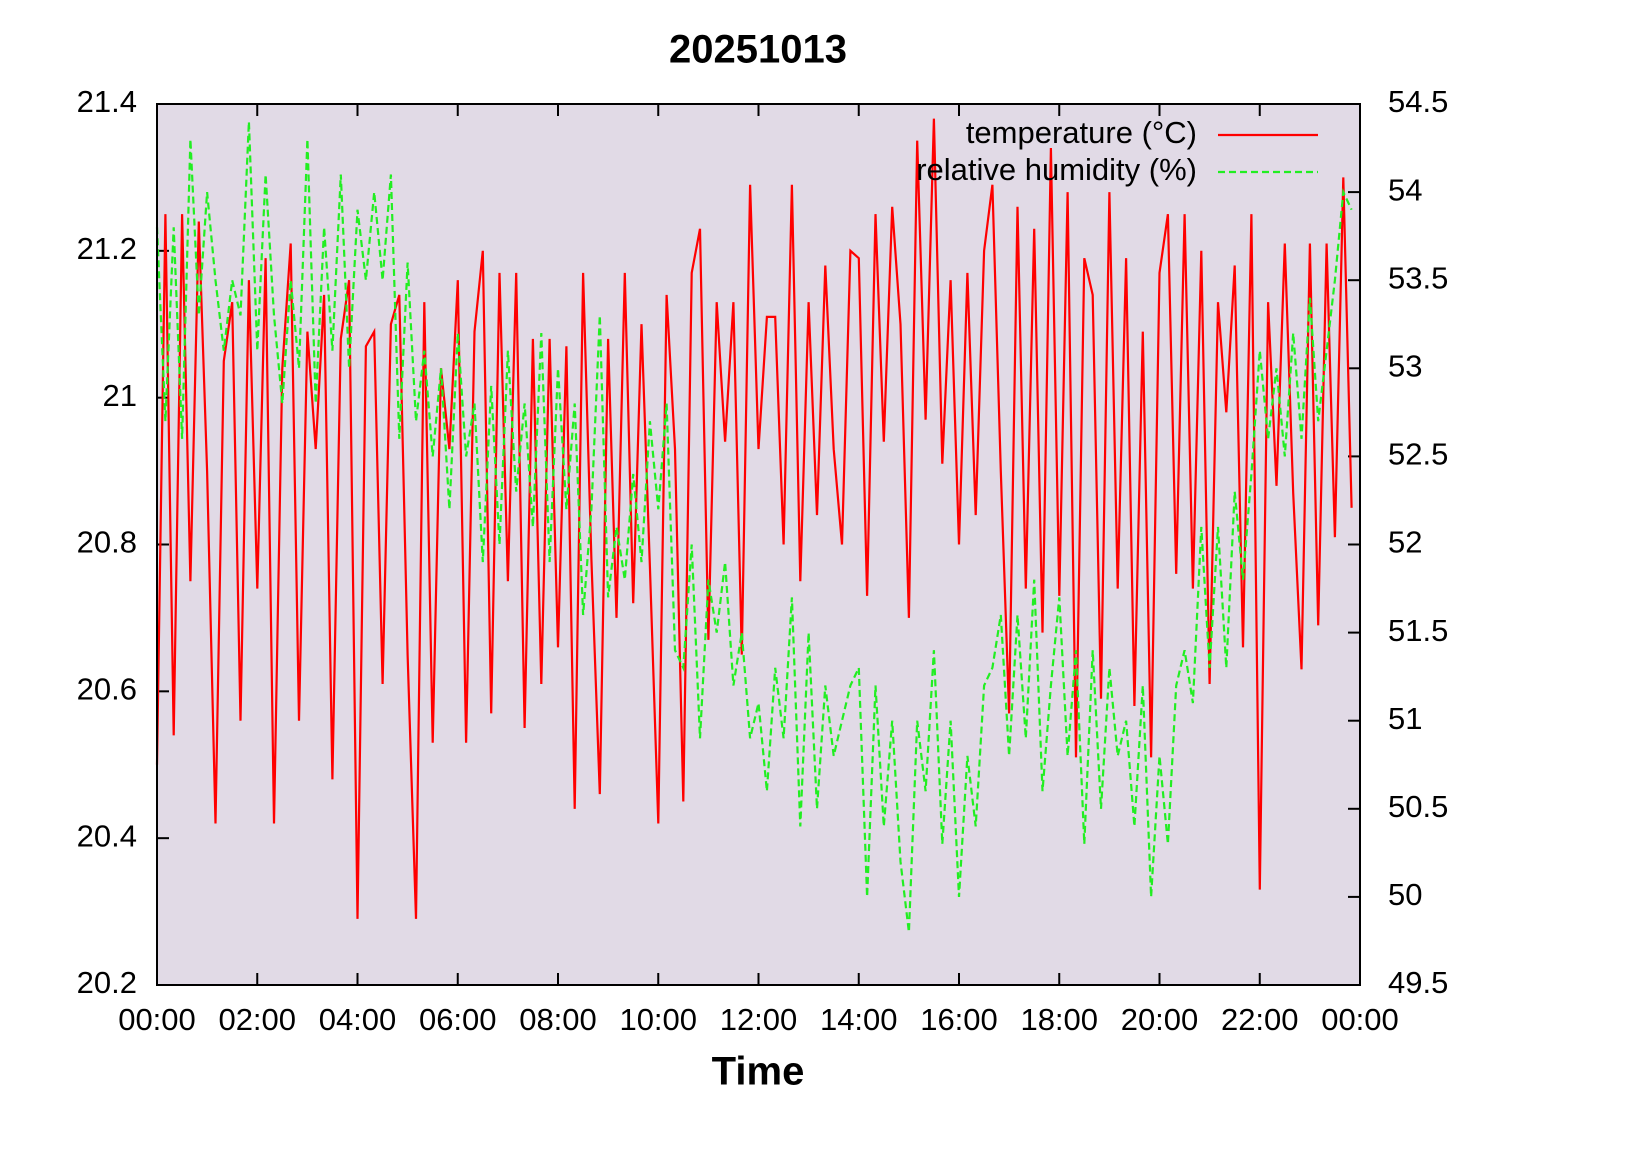  Describe the element at coordinates (1405, 718) in the screenshot. I see `y2-tick-label: 51` at that location.